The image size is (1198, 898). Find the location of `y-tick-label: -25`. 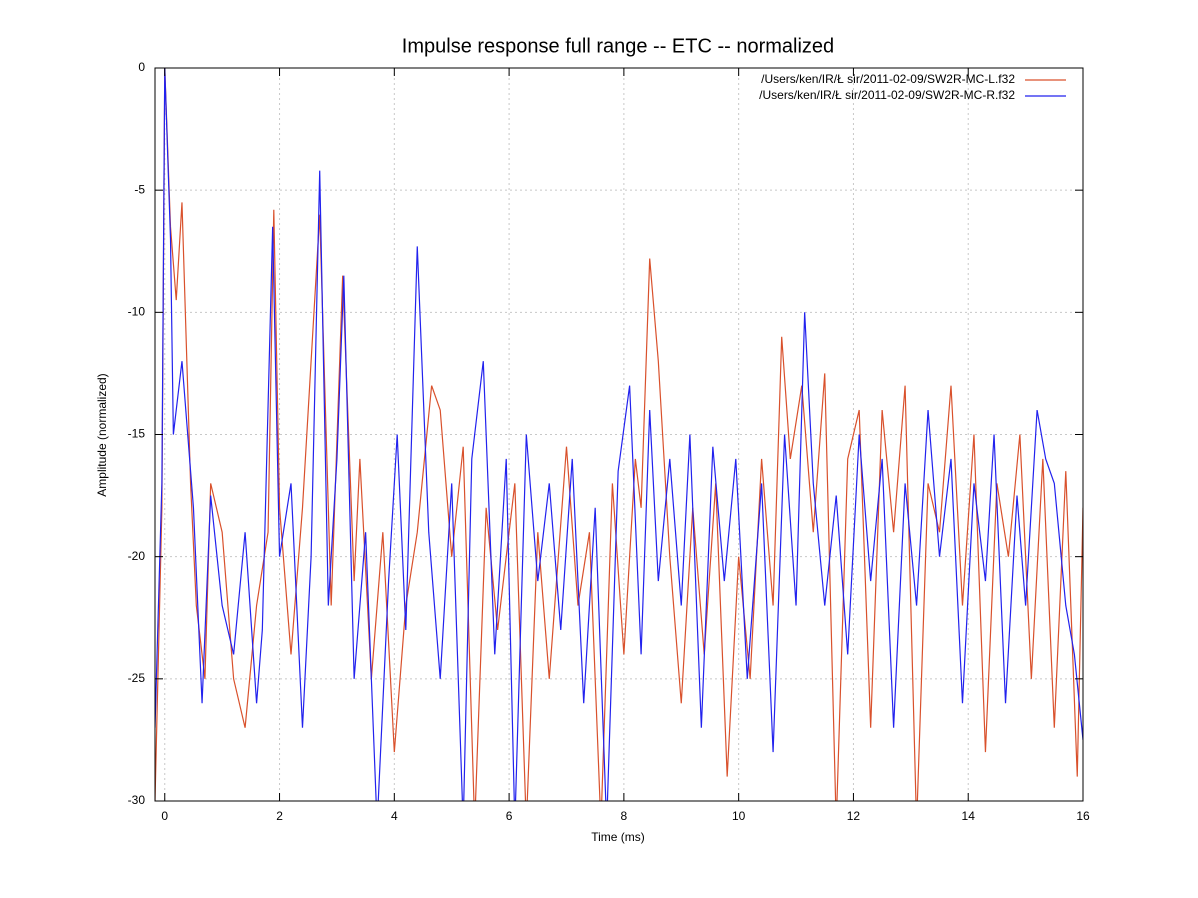

y-tick-label: -25 is located at coordinates (137, 678).